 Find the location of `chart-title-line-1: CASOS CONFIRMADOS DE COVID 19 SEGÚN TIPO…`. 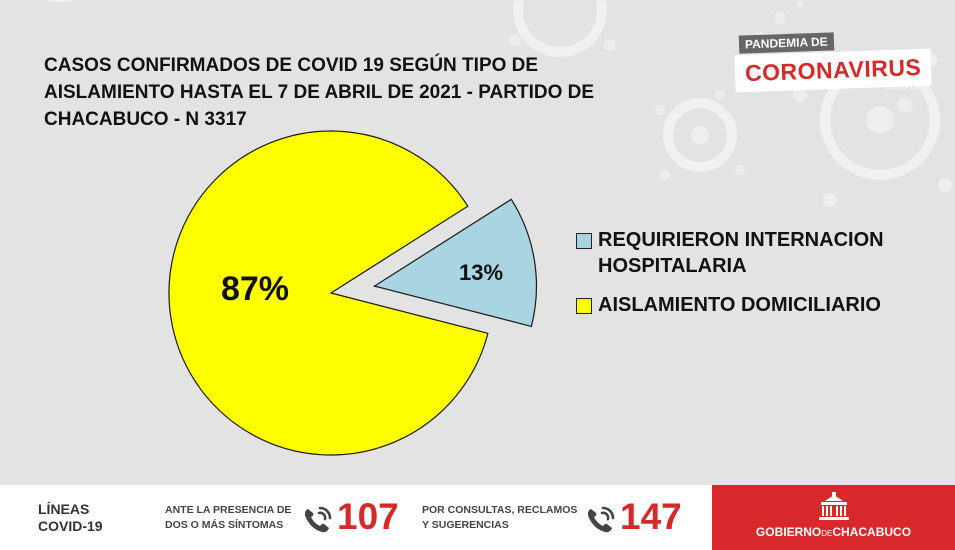

chart-title-line-1: CASOS CONFIRMADOS DE COVID 19 SEGÚN TIPO… is located at coordinates (291, 65).